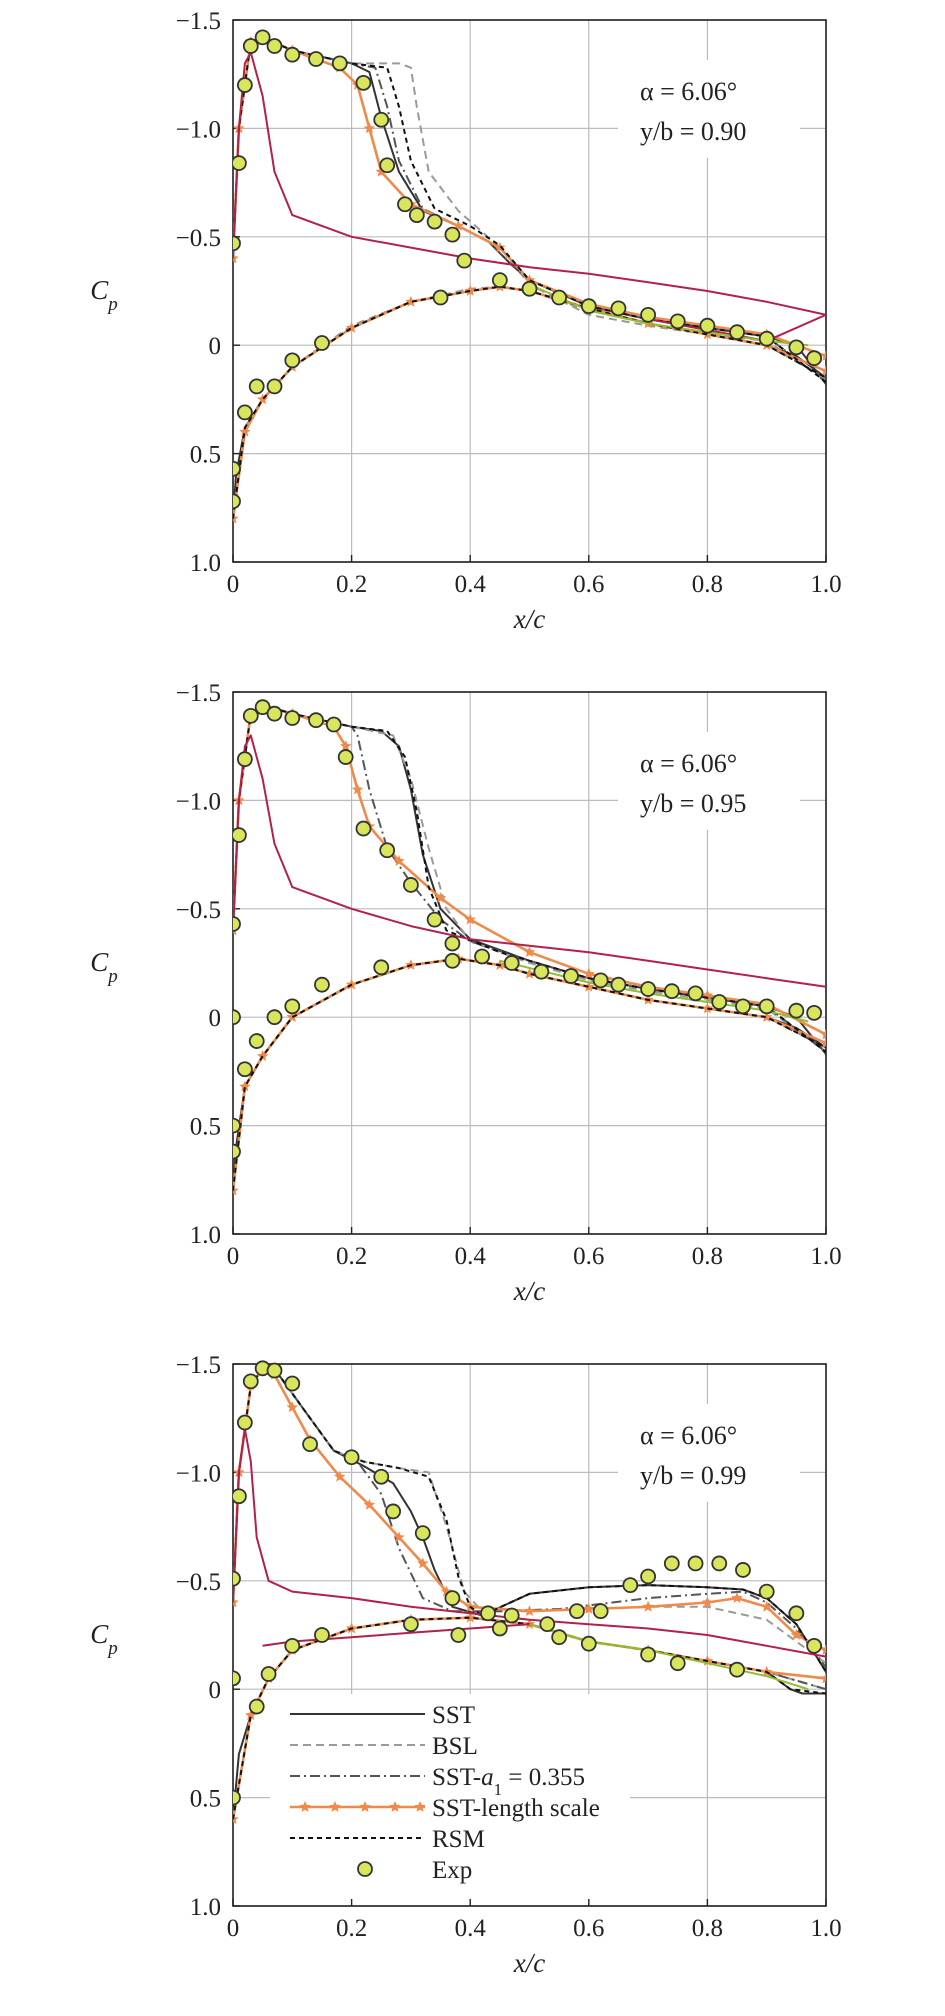 The height and width of the screenshot is (2016, 945). What do you see at coordinates (508, 1781) in the screenshot?
I see `legend-label: SST-a1 = 0.355` at bounding box center [508, 1781].